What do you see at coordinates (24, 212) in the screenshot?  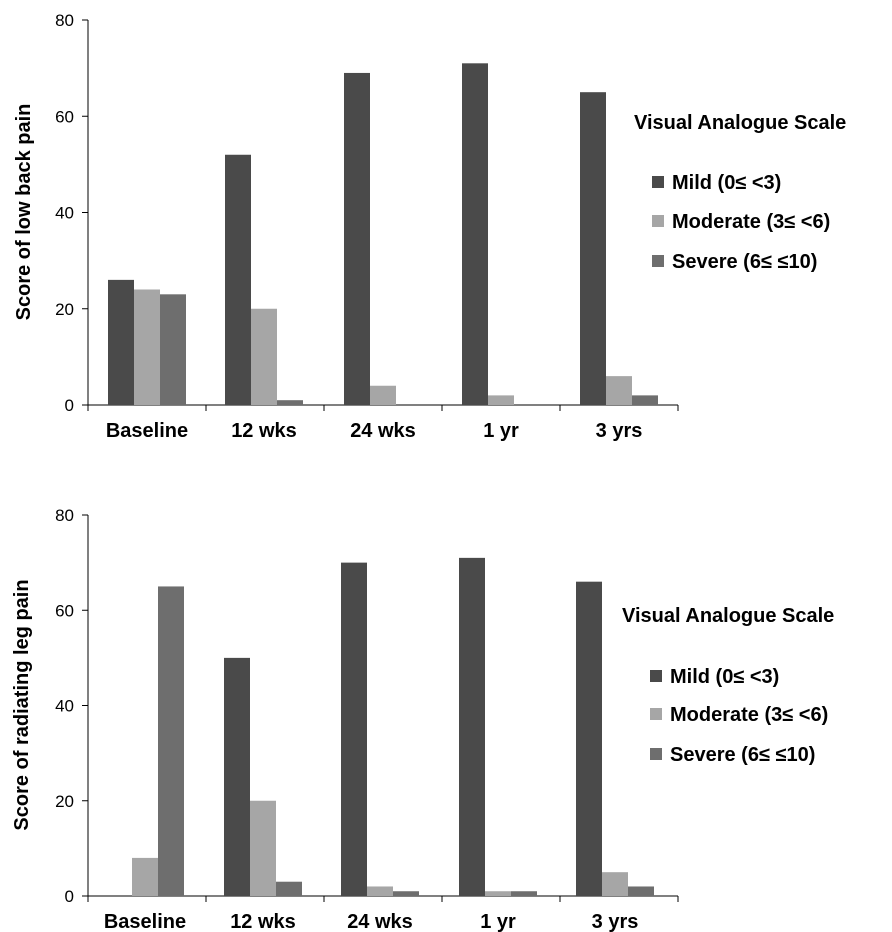 I see `y-axis-label: Score of low back pain` at bounding box center [24, 212].